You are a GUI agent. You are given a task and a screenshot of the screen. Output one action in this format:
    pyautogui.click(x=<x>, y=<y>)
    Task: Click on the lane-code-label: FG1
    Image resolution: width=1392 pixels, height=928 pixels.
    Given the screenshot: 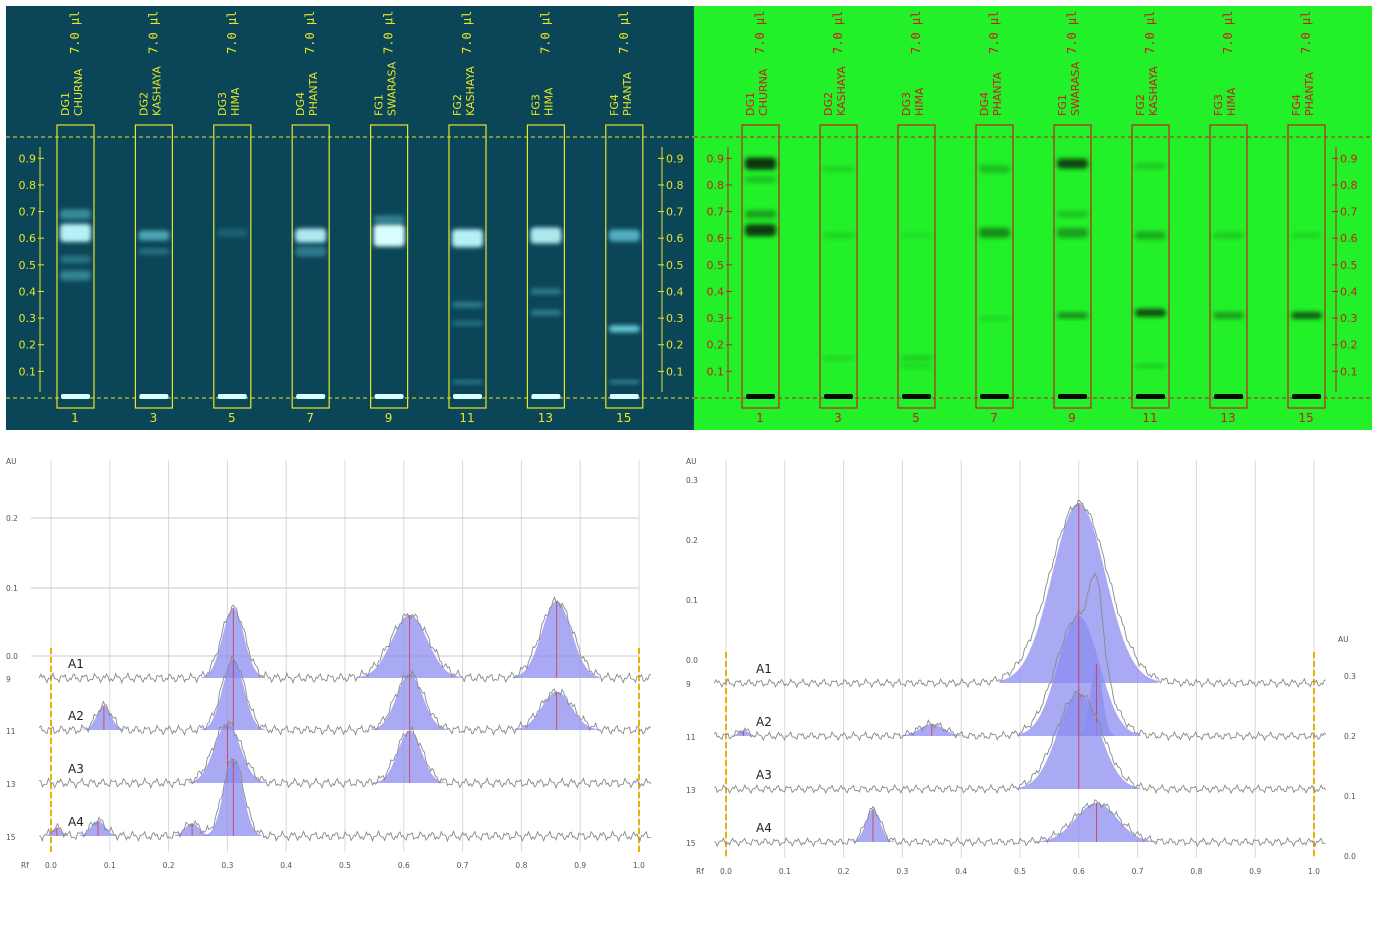 What is the action you would take?
    pyautogui.click(x=1062, y=105)
    